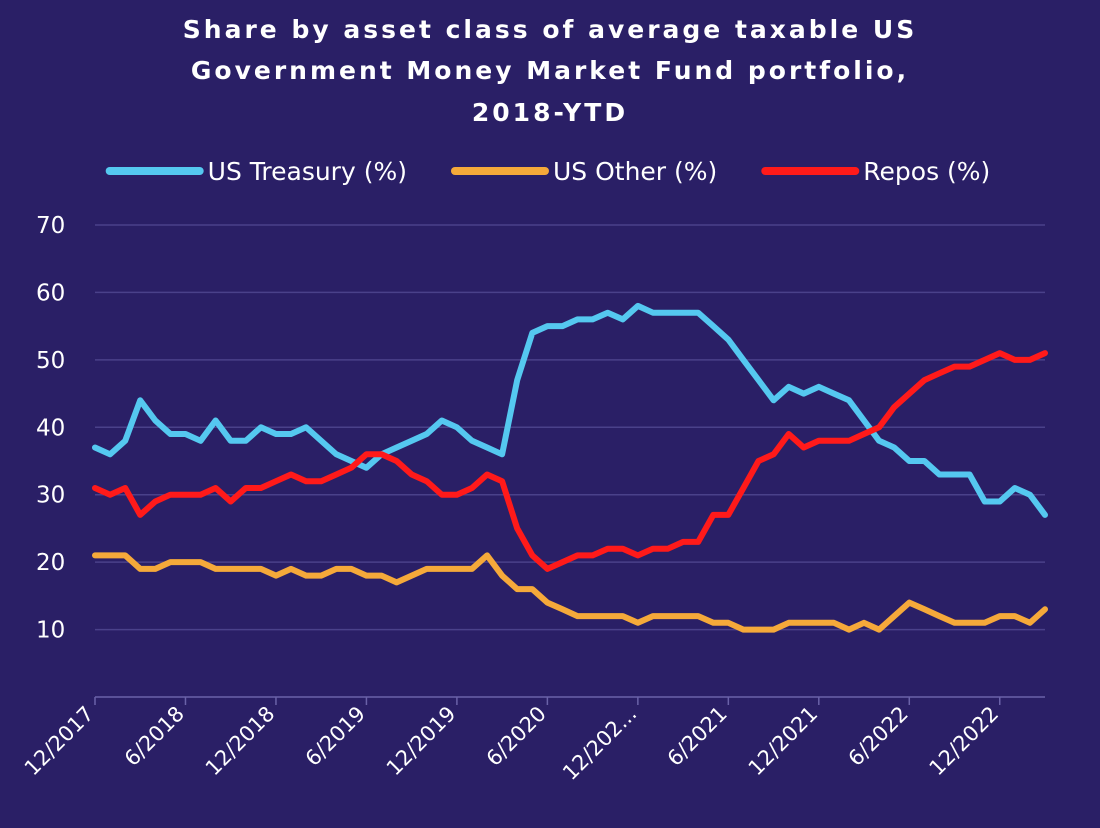 This screenshot has height=828, width=1100. What do you see at coordinates (697, 736) in the screenshot?
I see `x-tick-label: 6/2021` at bounding box center [697, 736].